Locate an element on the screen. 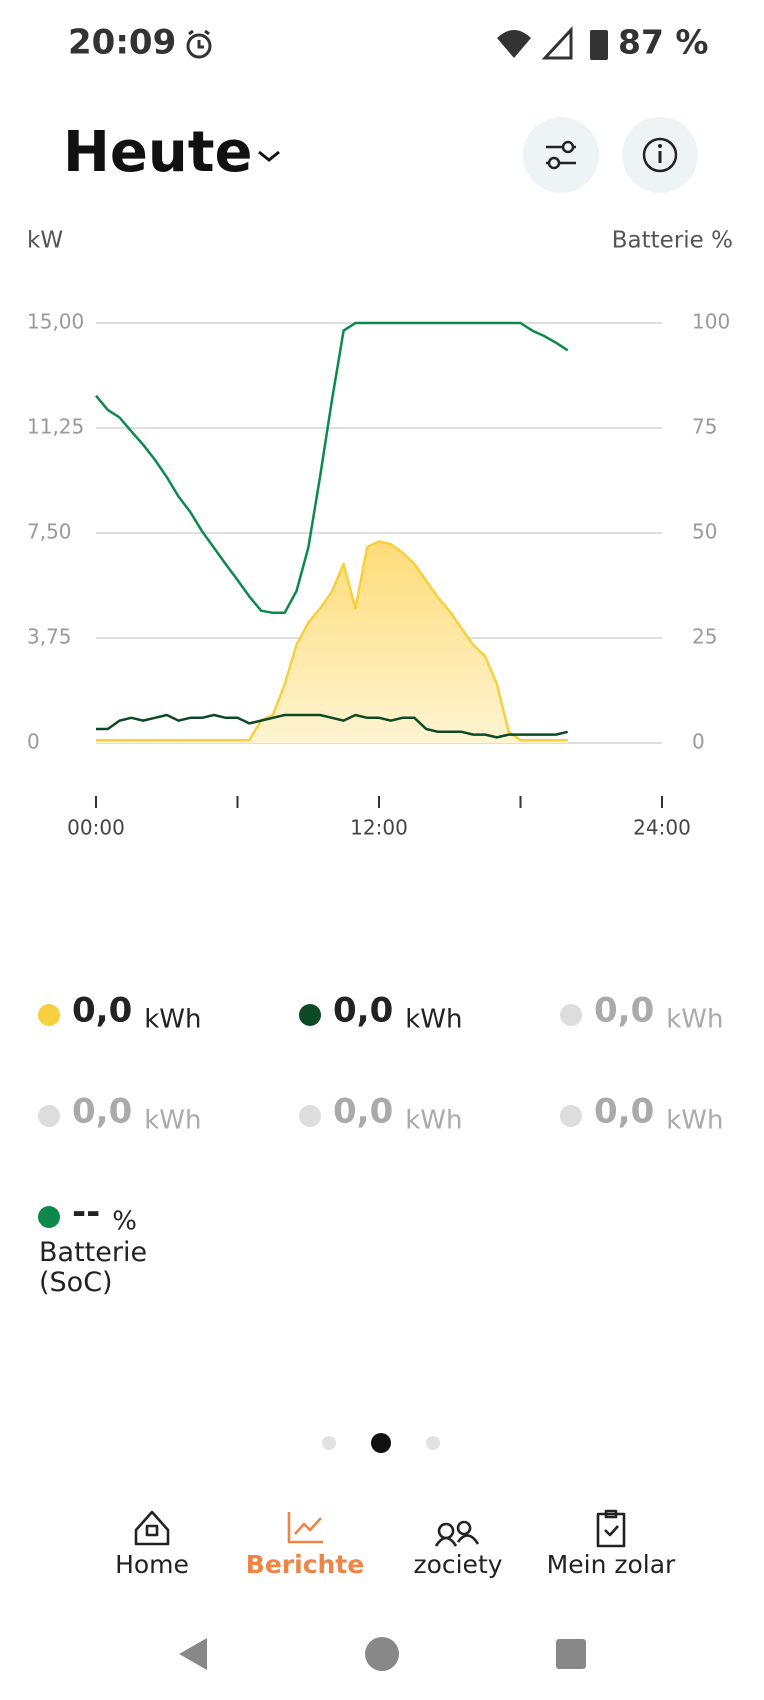 The height and width of the screenshot is (1700, 764). nav-label: zociety is located at coordinates (457, 1564).